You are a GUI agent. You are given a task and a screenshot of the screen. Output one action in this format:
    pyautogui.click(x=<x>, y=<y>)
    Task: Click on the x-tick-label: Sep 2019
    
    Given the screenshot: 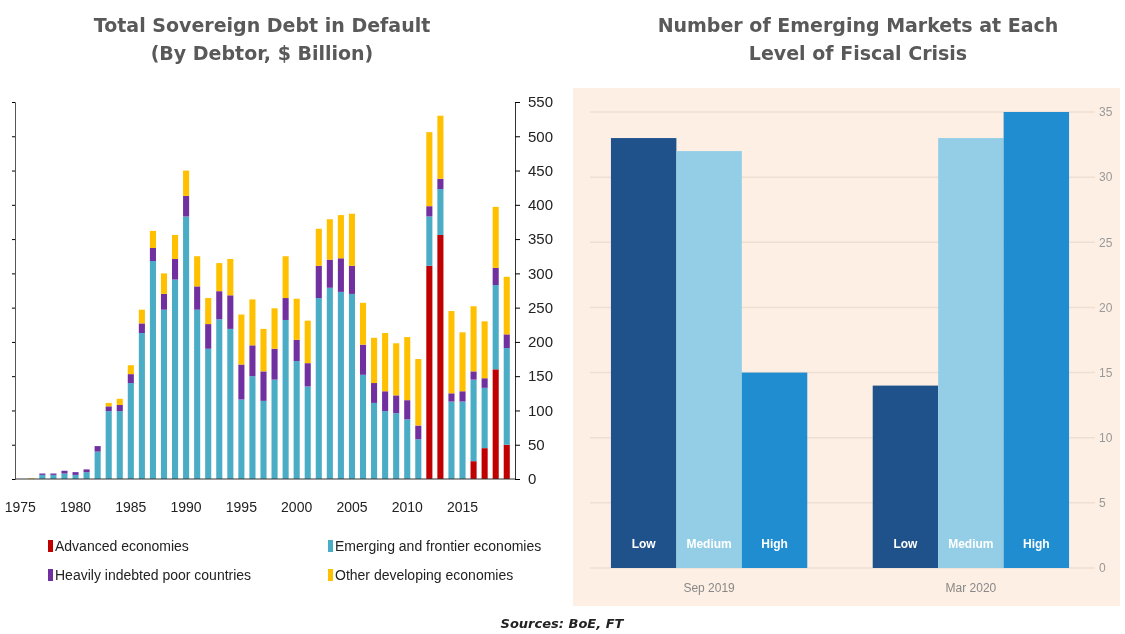 What is the action you would take?
    pyautogui.click(x=709, y=588)
    